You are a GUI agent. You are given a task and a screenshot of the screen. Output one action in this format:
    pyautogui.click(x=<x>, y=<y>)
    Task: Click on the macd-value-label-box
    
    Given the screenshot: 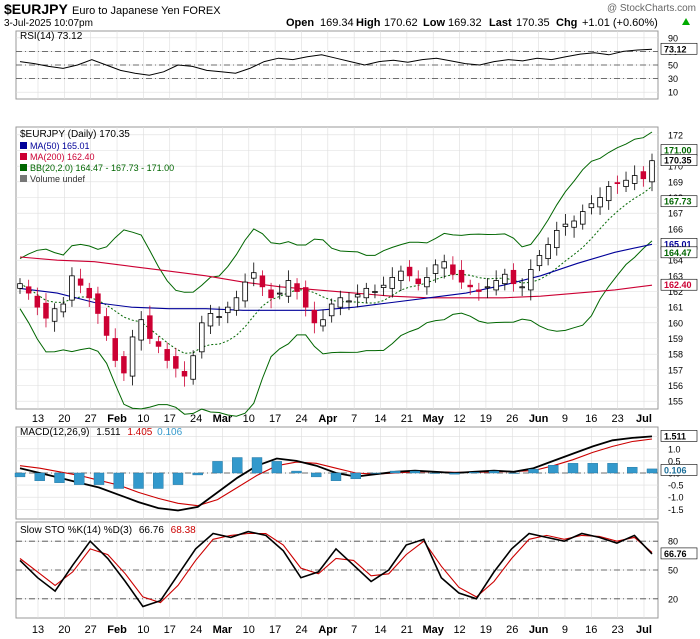 What is the action you would take?
    pyautogui.click(x=679, y=436)
    